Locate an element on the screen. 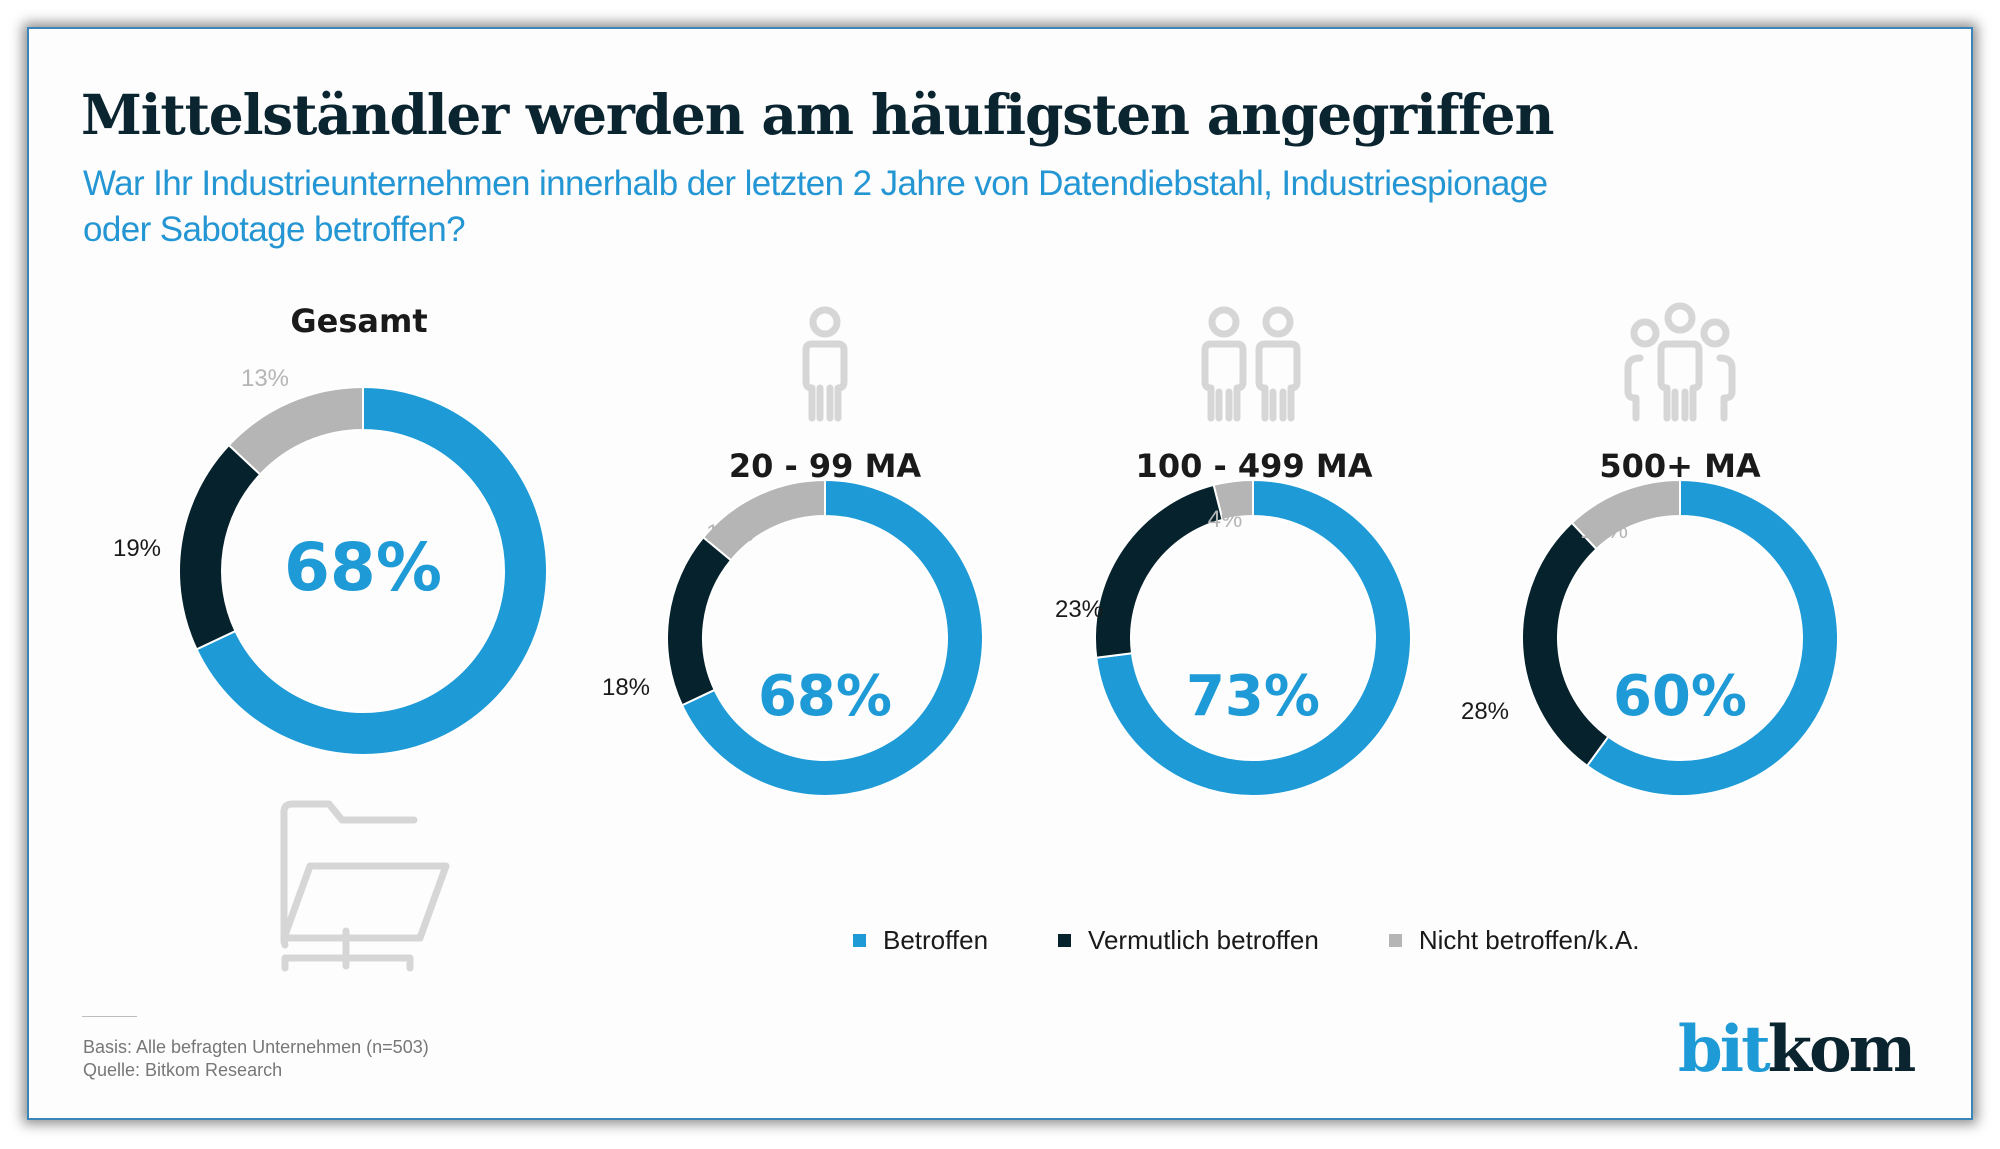 This screenshot has width=2000, height=1149. donut-segment-gesamt-betroffen is located at coordinates (371, 570).